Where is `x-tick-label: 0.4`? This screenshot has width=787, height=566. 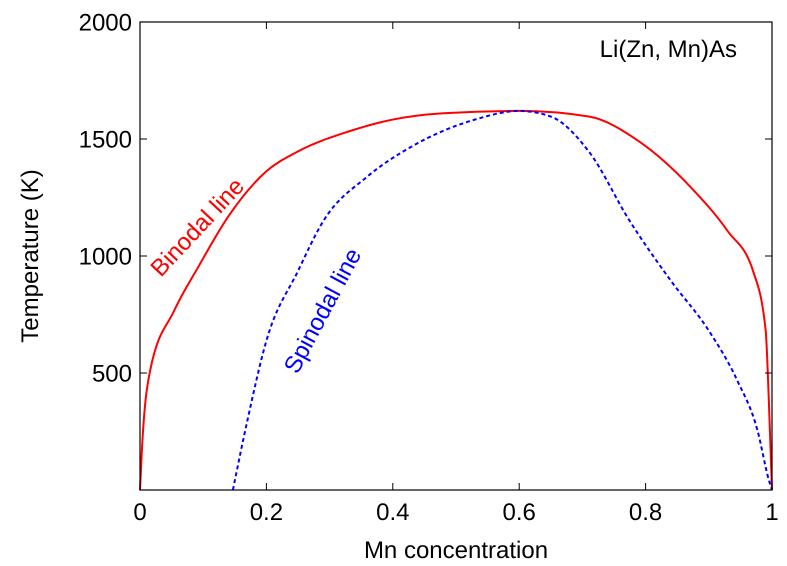
x-tick-label: 0.4 is located at coordinates (393, 512).